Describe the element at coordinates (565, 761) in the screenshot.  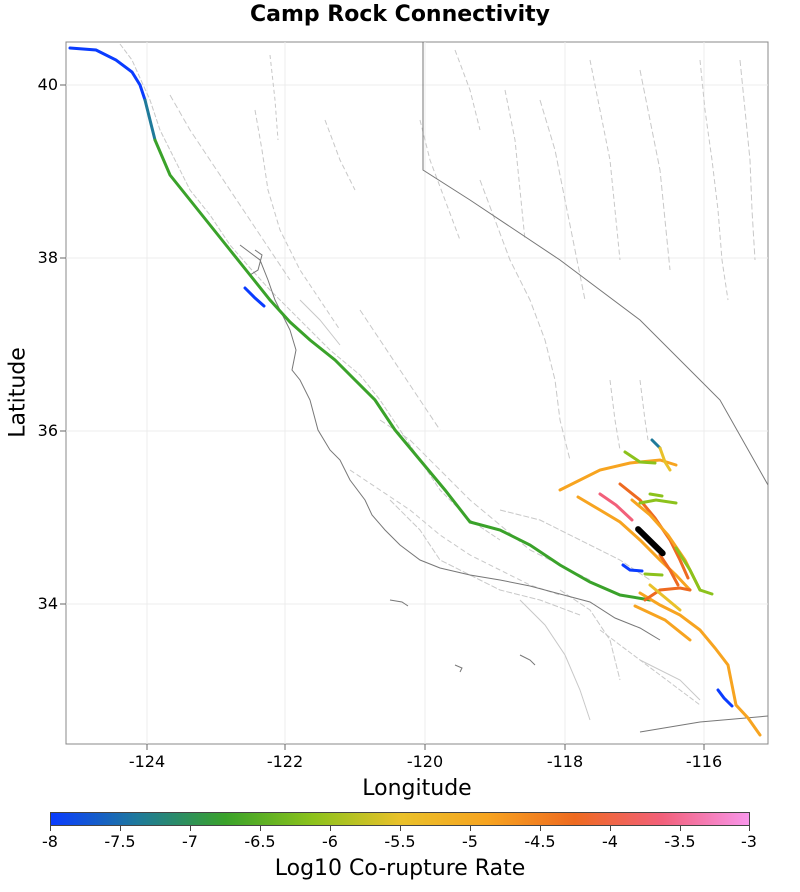
I see `x-tick-label: -118` at that location.